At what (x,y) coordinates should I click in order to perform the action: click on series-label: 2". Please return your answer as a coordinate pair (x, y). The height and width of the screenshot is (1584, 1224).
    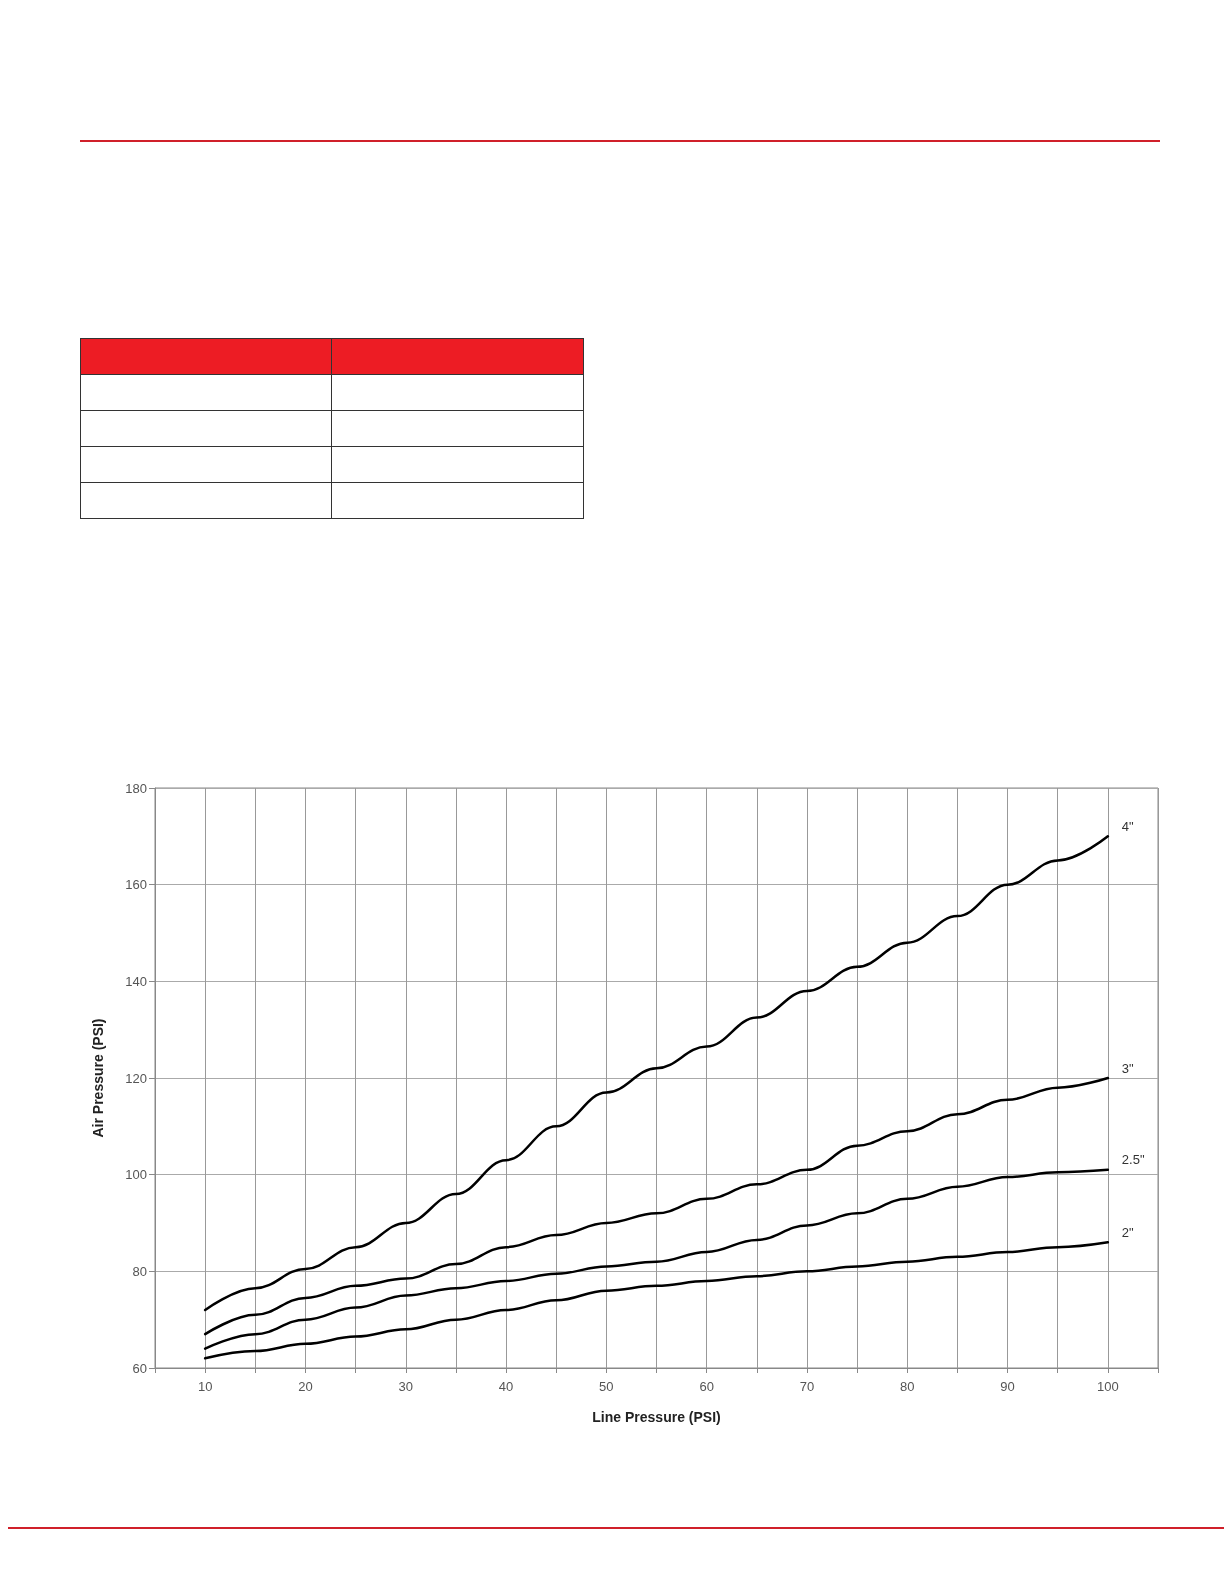
    Looking at the image, I should click on (1128, 1232).